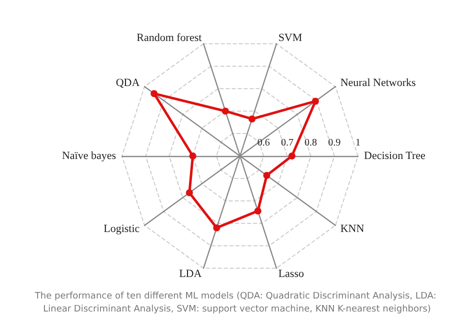  What do you see at coordinates (122, 228) in the screenshot?
I see `spoke-label: Logistic` at bounding box center [122, 228].